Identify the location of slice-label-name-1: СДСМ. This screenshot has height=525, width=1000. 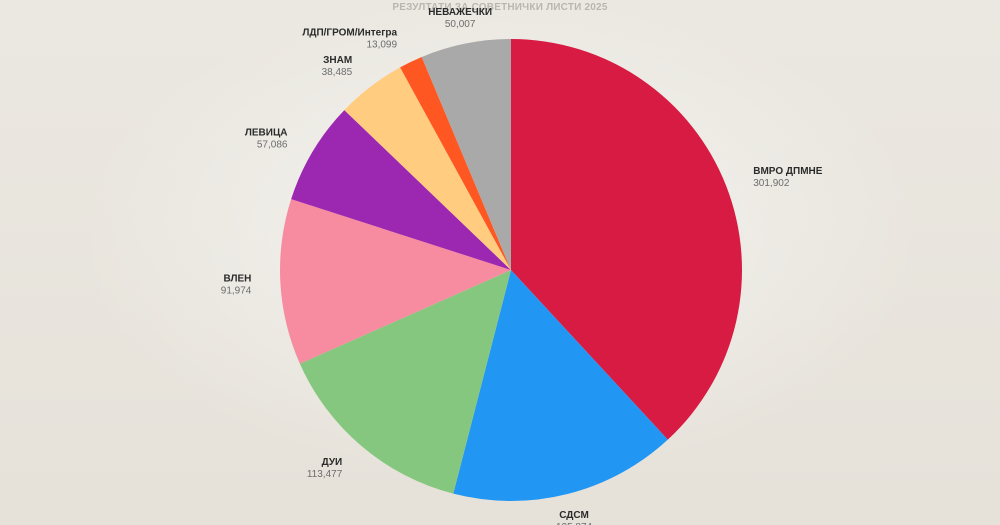
(574, 515).